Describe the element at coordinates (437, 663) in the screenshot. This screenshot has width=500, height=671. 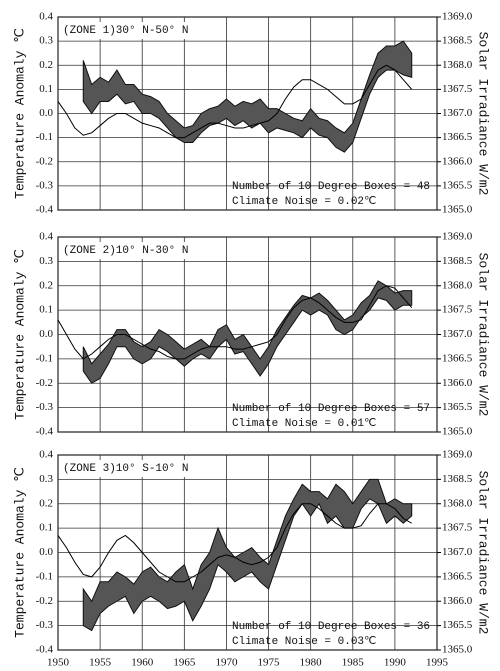
I see `x-tick-label: 1995` at that location.